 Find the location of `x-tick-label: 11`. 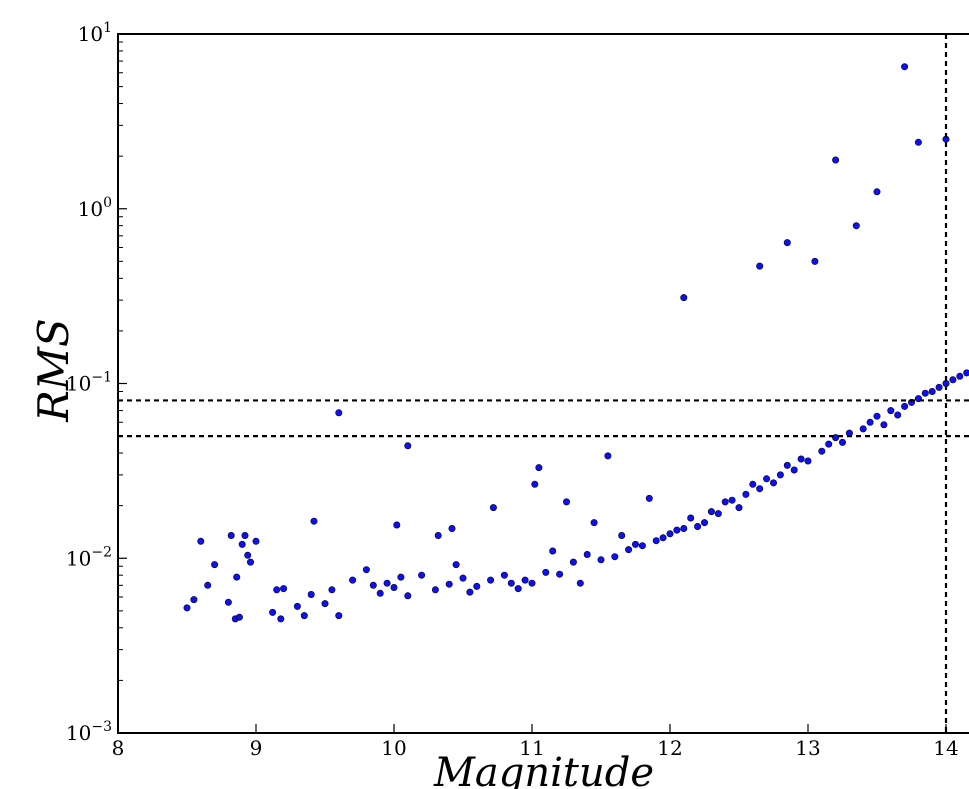

x-tick-label: 11 is located at coordinates (531, 748).